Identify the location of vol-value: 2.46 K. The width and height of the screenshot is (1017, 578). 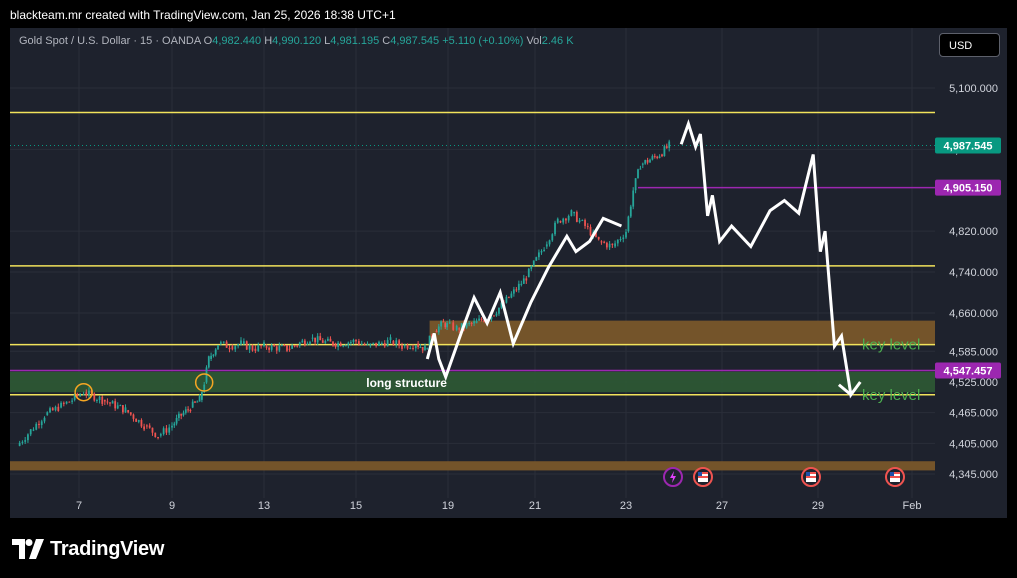
(557, 41).